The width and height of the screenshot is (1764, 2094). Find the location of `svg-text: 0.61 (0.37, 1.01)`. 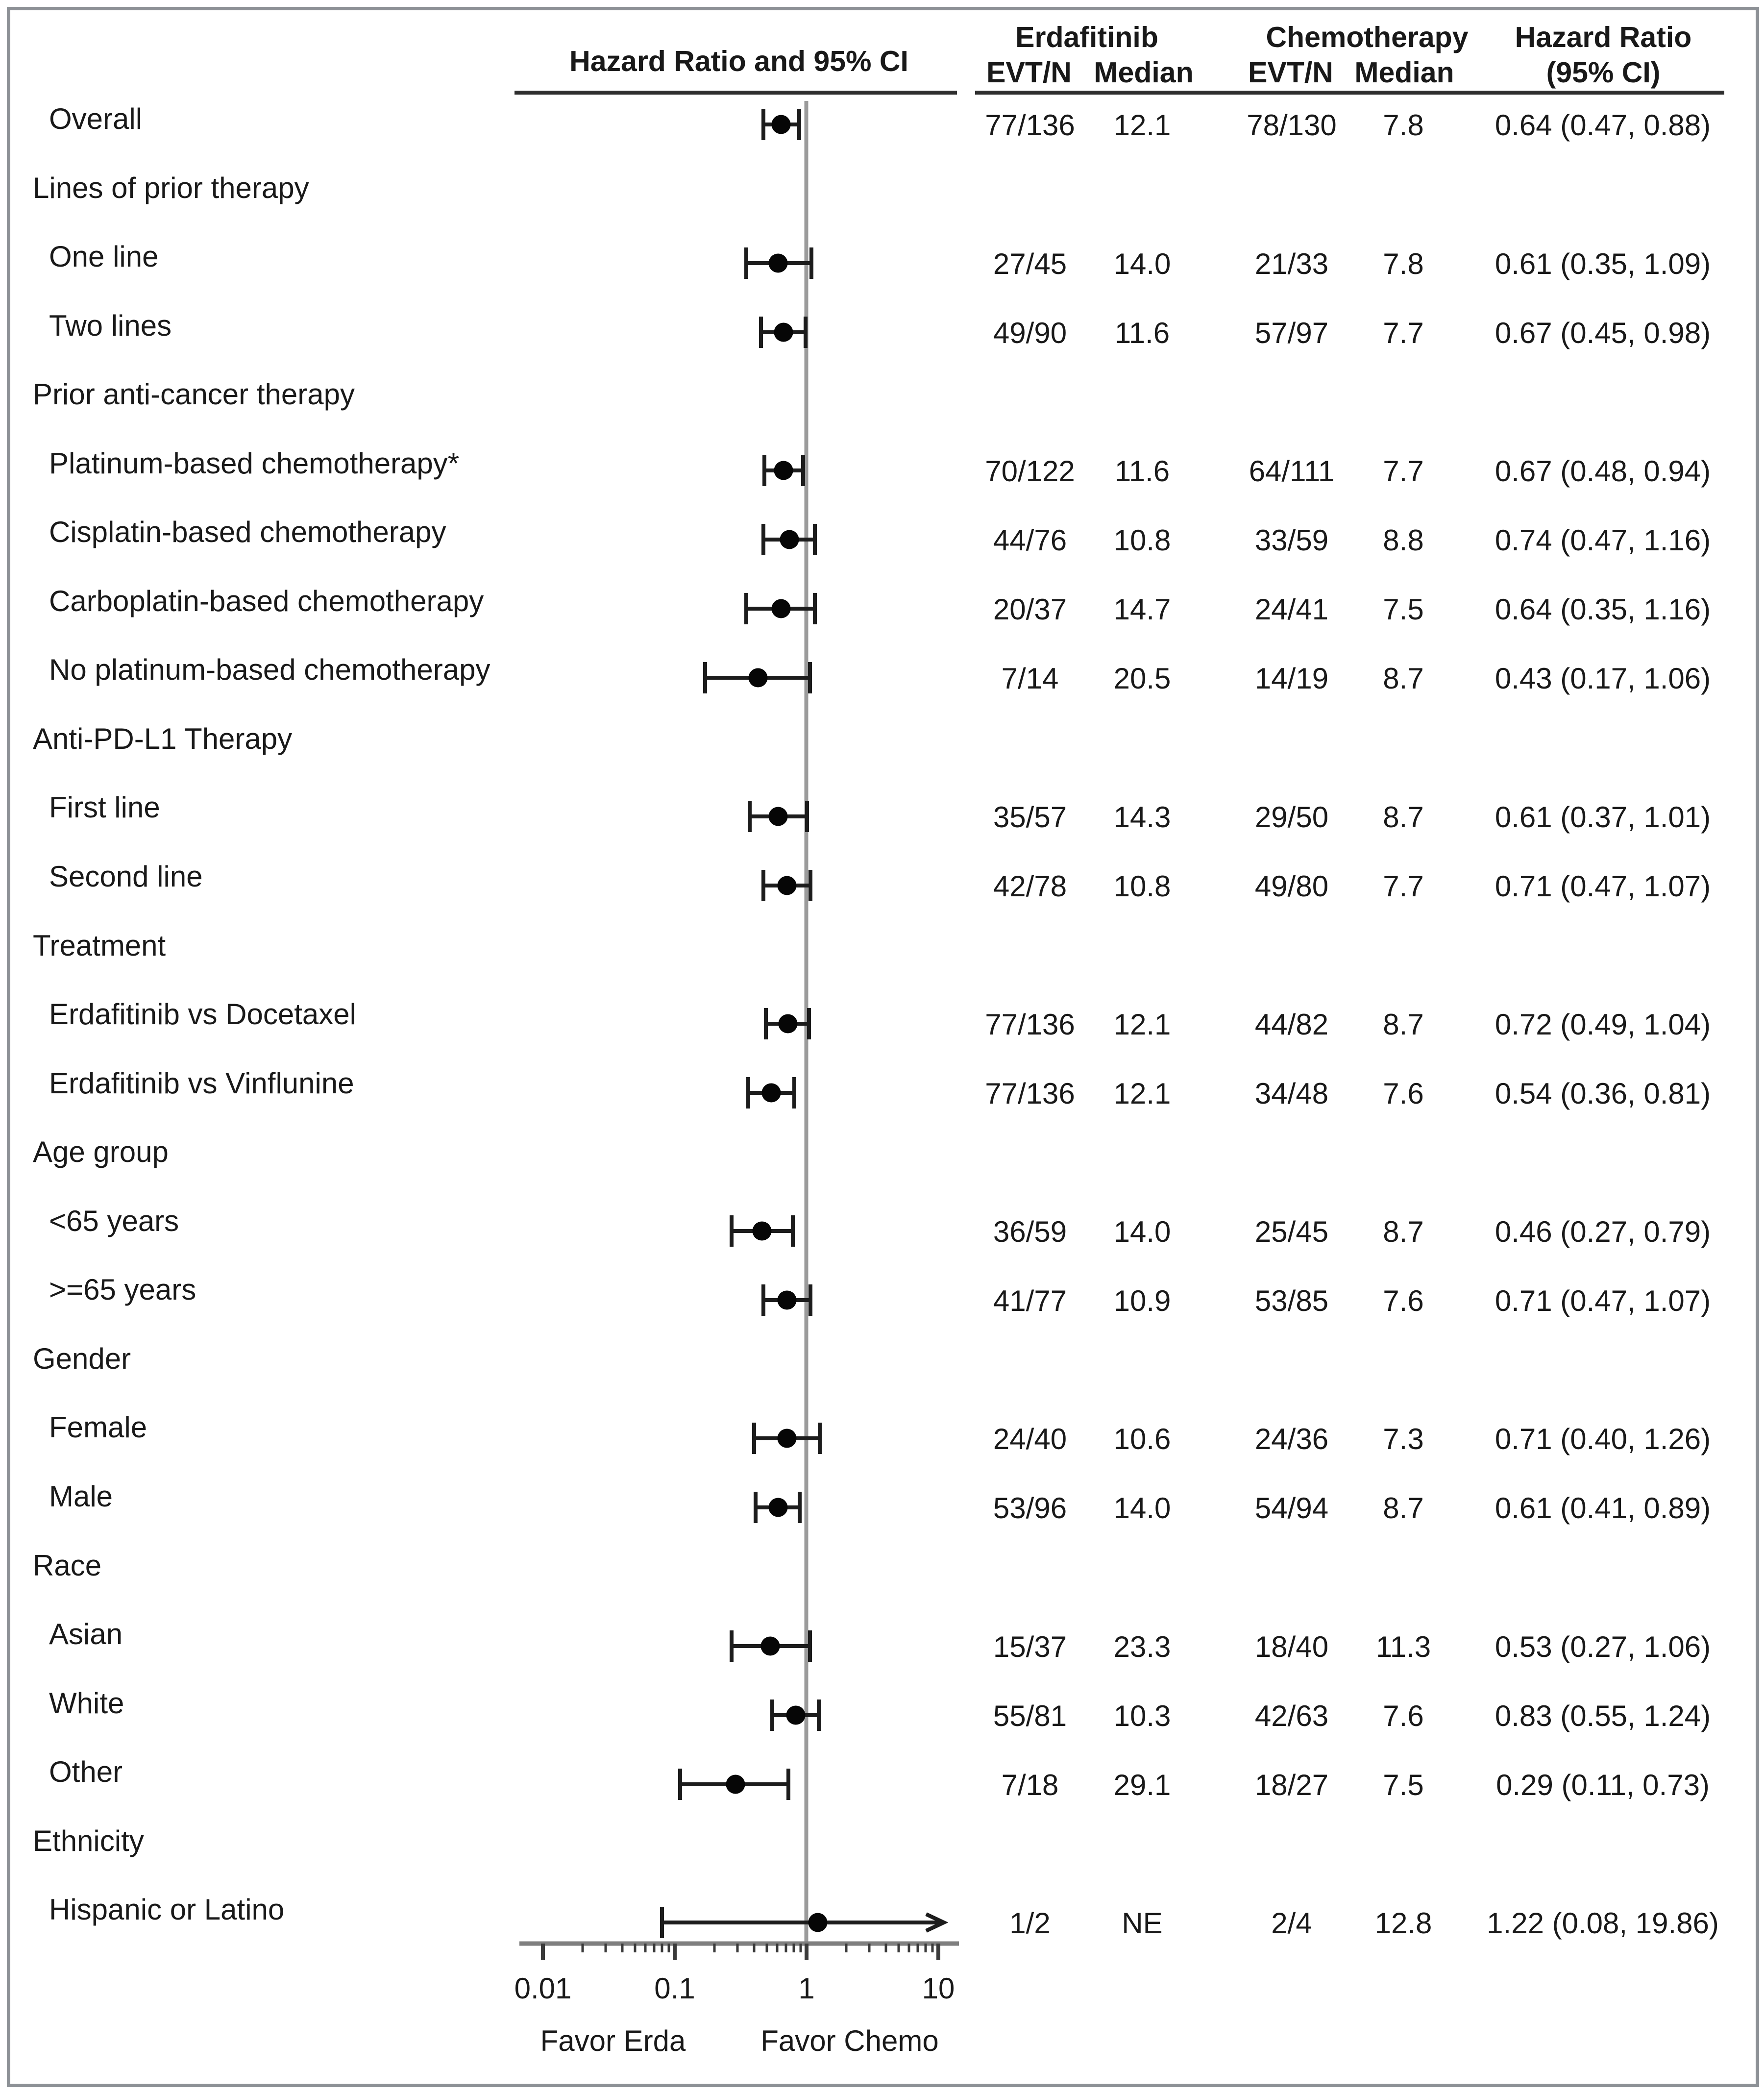

svg-text: 0.61 (0.37, 1.01) is located at coordinates (1603, 817).